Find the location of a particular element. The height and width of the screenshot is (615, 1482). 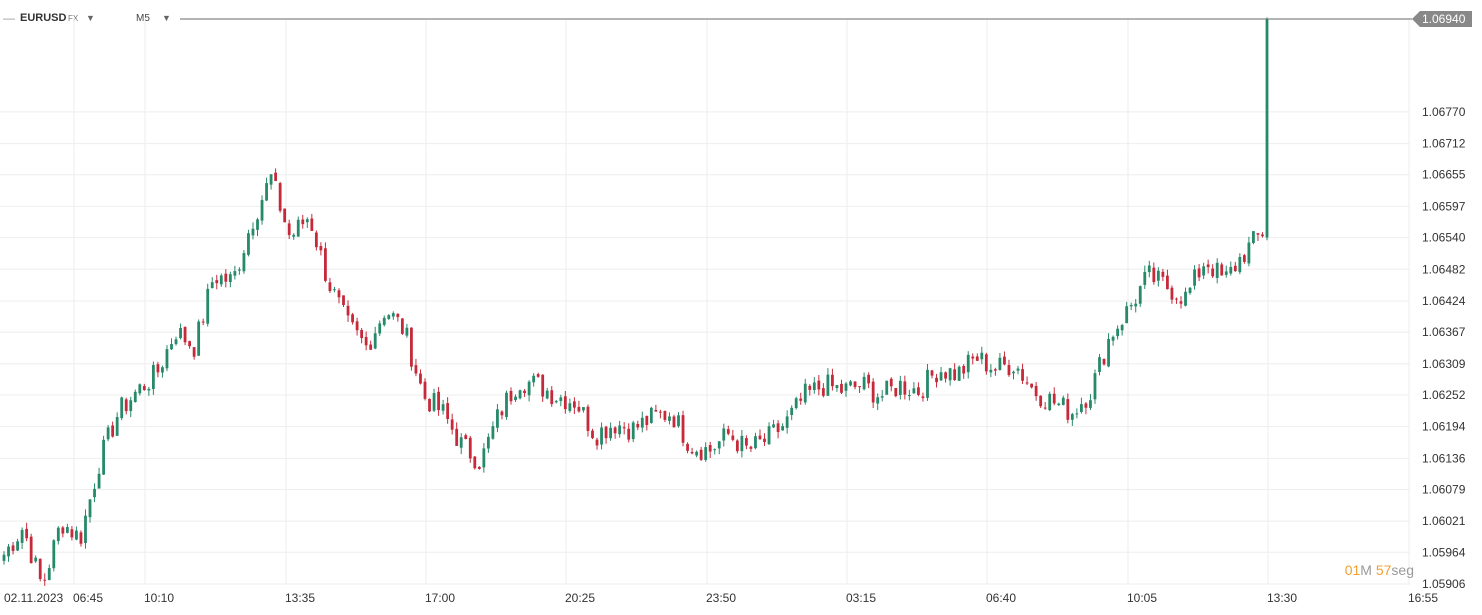

x-tick-label: 13:30 is located at coordinates (1282, 598).